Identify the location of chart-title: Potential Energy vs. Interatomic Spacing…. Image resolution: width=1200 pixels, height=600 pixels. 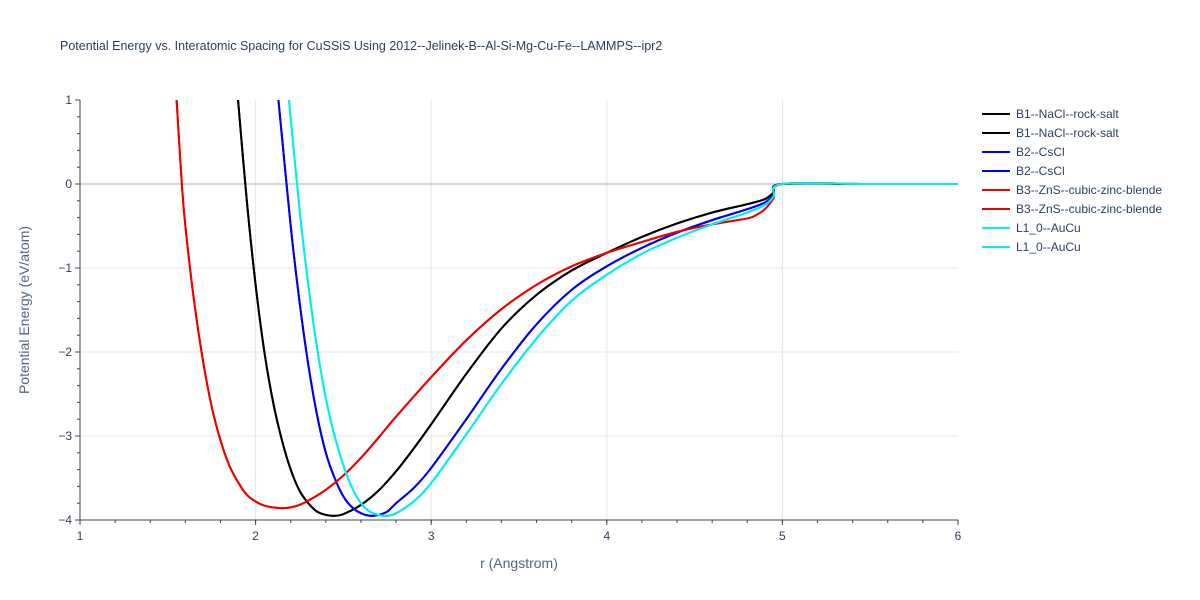
(361, 46).